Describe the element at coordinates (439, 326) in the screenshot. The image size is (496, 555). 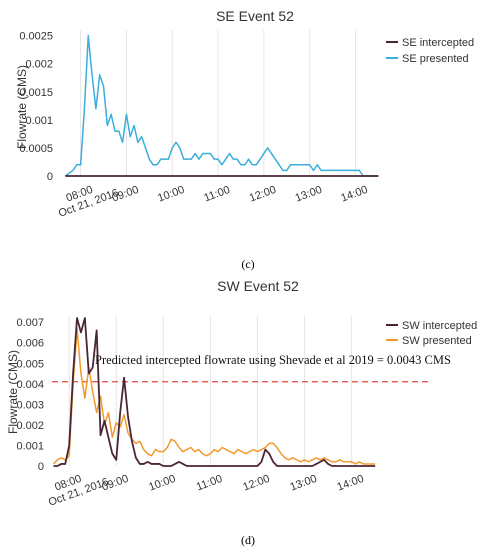
I see `legend-label-sw-intercepted: SW intercepted` at that location.